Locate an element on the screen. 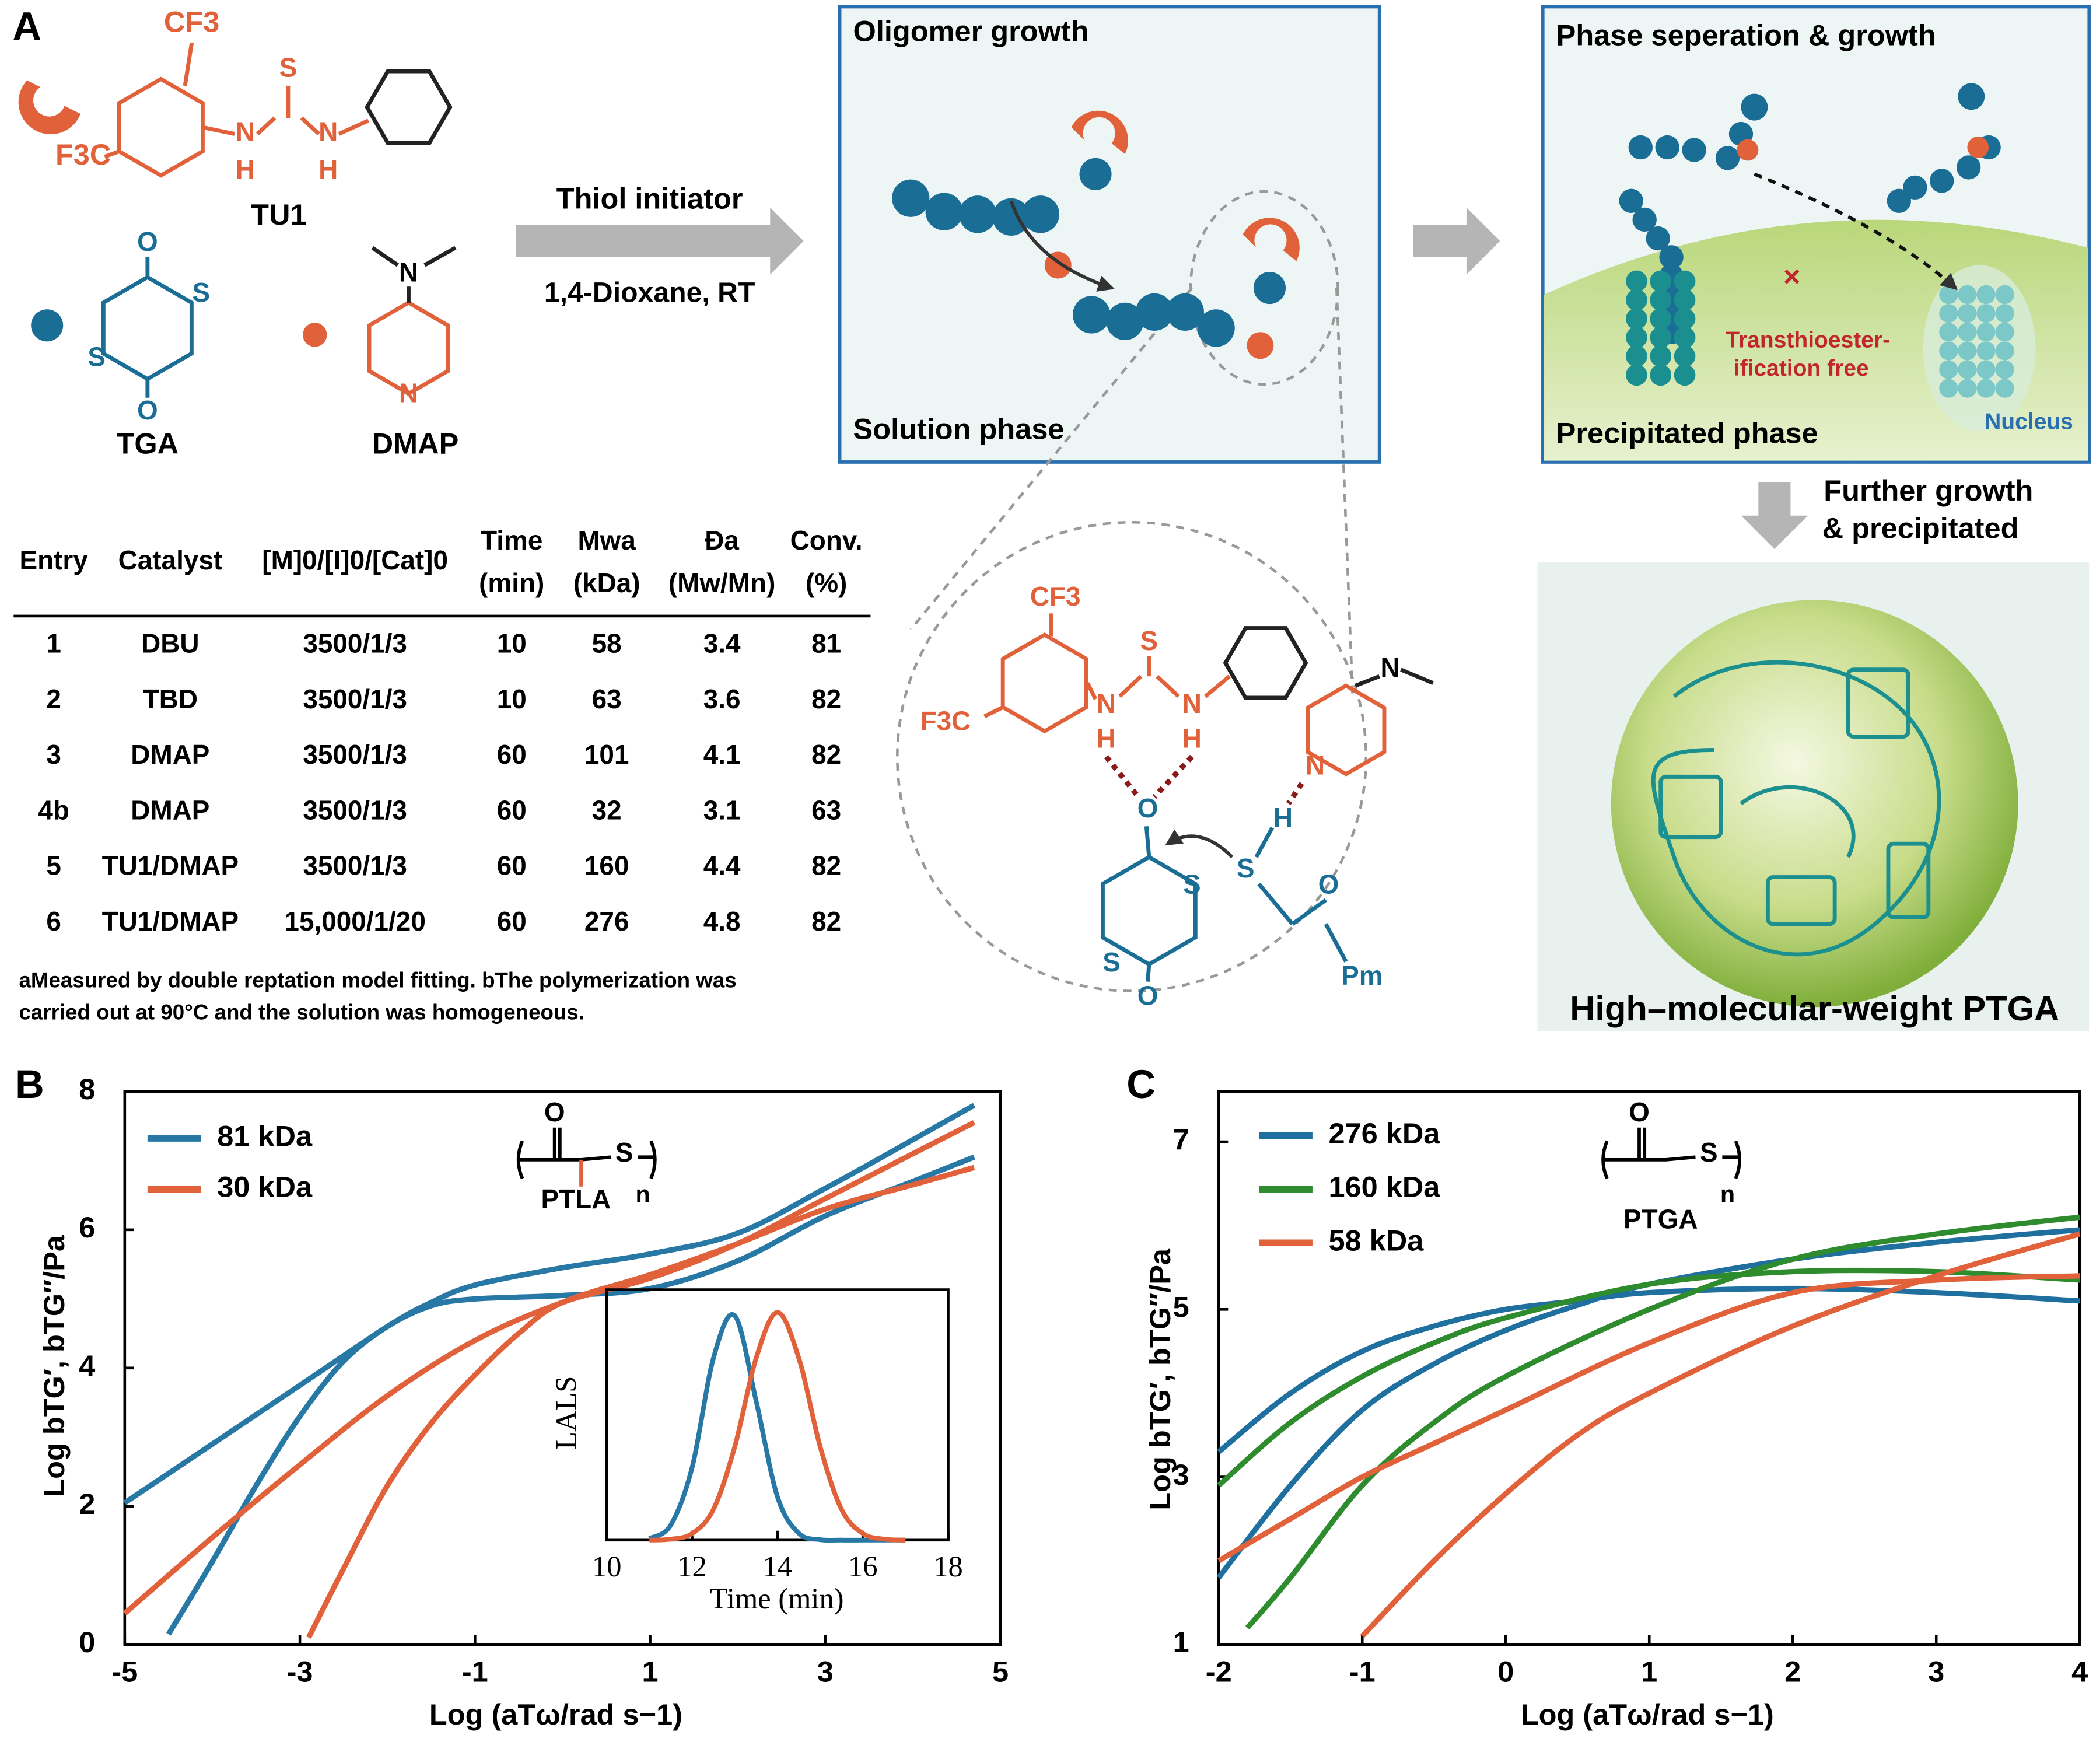  panel-box is located at coordinates (1109, 234).